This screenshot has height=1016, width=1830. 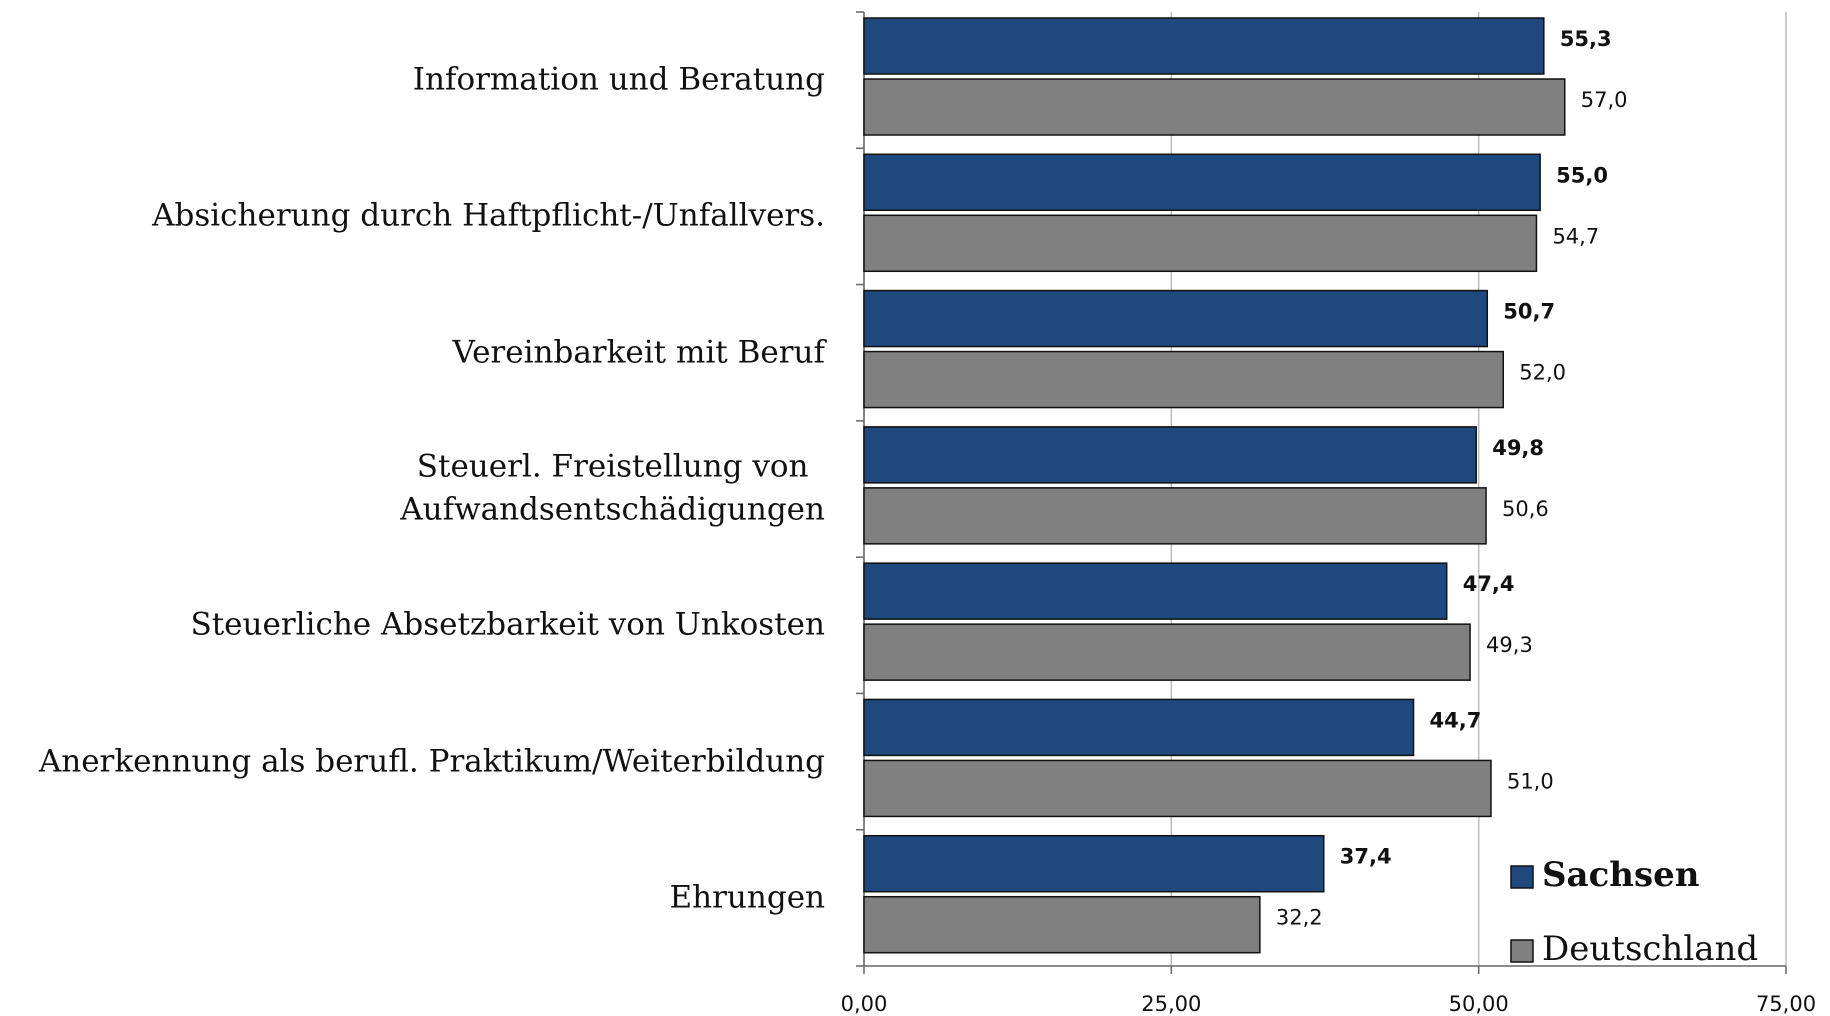 I want to click on value-label: 32,2, so click(x=1299, y=918).